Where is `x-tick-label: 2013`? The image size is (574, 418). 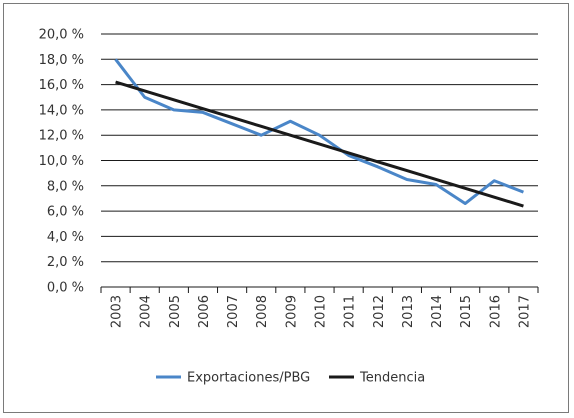
x-tick-label: 2013 is located at coordinates (408, 311).